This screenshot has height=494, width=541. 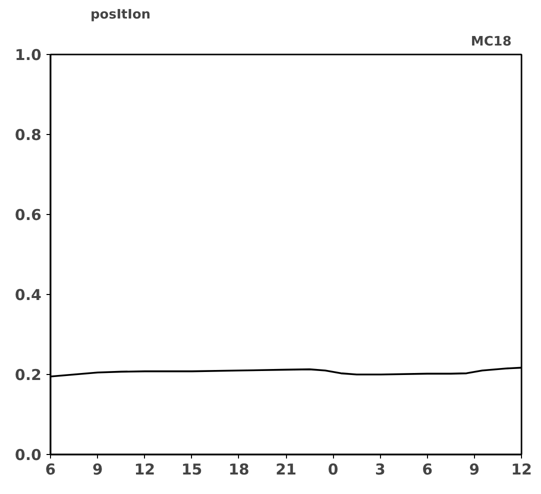 What do you see at coordinates (28, 135) in the screenshot?
I see `y-tick-label: 0.8` at bounding box center [28, 135].